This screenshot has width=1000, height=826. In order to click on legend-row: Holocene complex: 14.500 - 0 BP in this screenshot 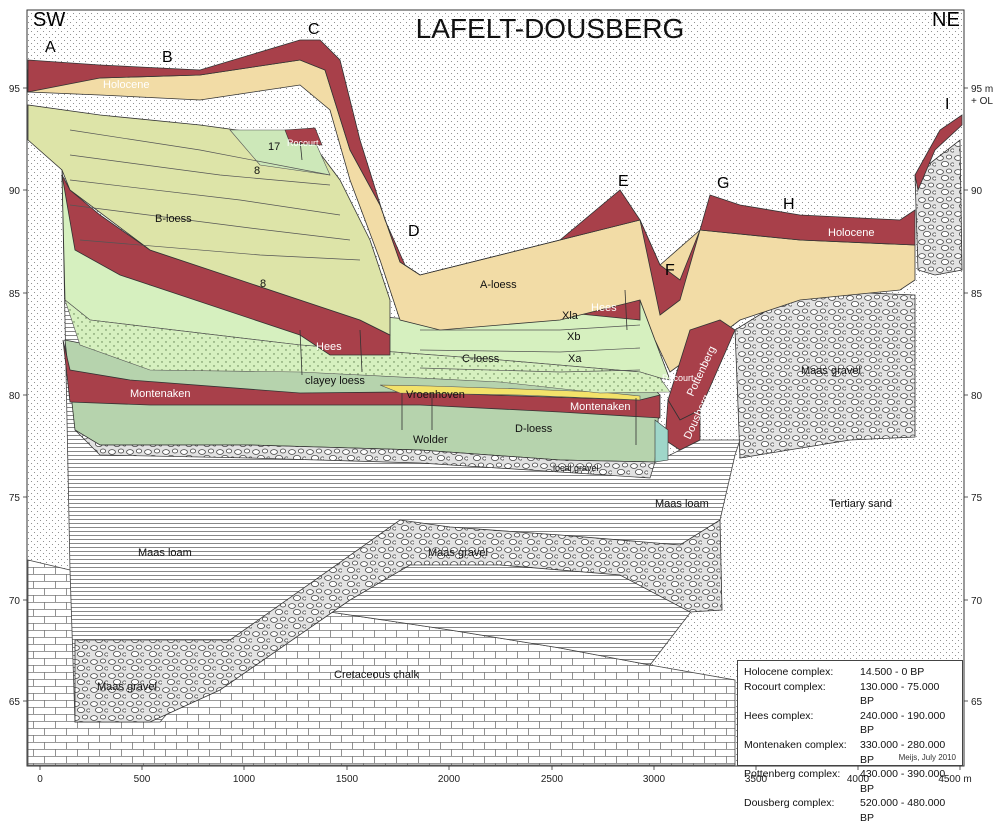, I will do `click(850, 672)`.